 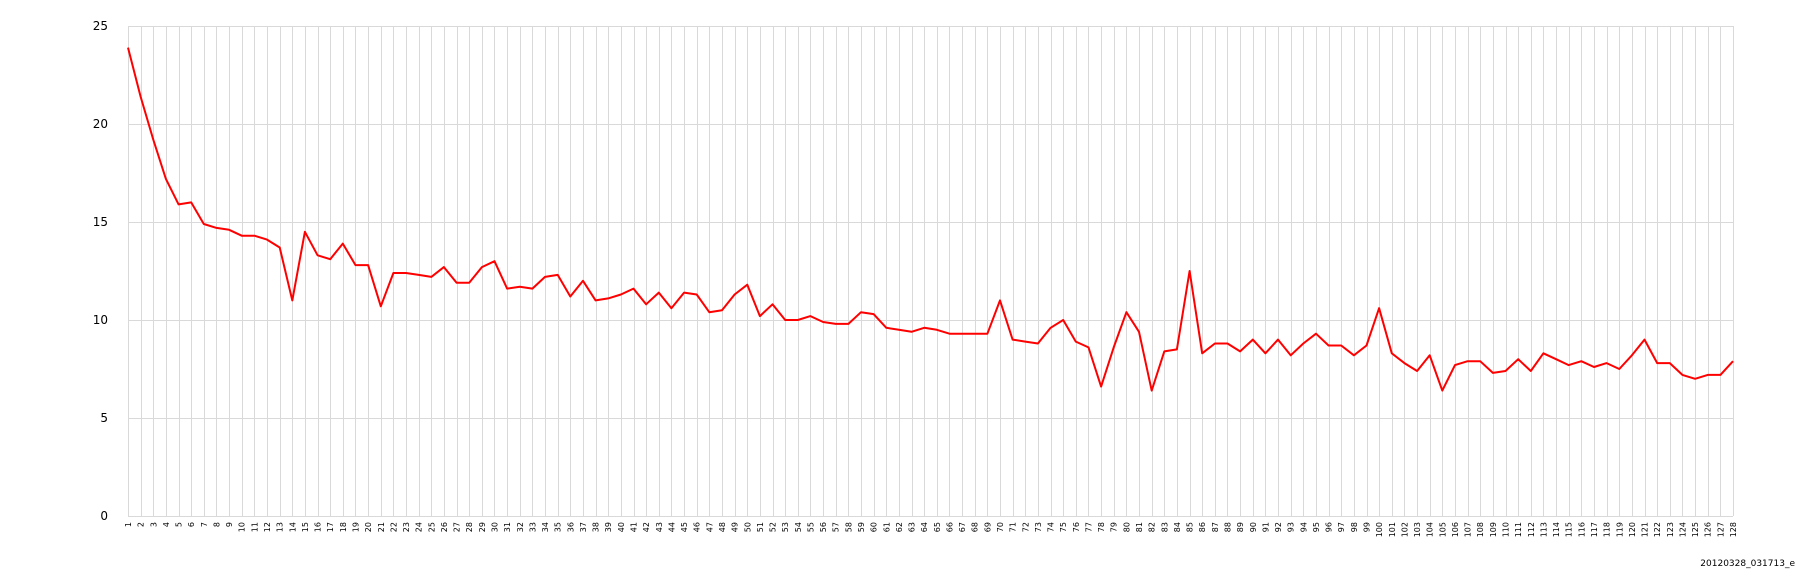 What do you see at coordinates (785, 527) in the screenshot?
I see `x-tick-label: 53` at bounding box center [785, 527].